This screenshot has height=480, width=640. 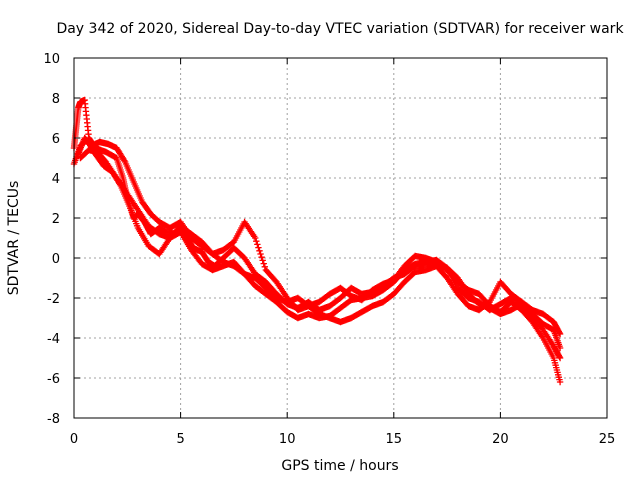 I want to click on x-tick-label: 15, so click(x=394, y=439).